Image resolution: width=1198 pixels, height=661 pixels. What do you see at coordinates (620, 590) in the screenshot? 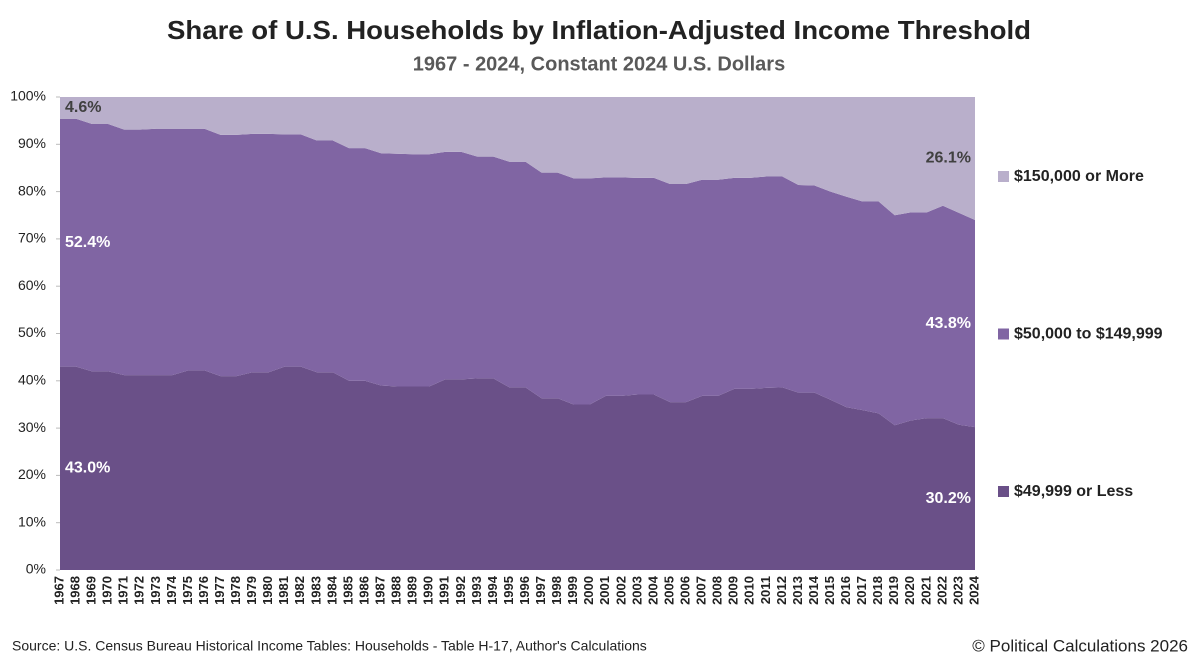
I see `x-tick-label: 2002` at bounding box center [620, 590].